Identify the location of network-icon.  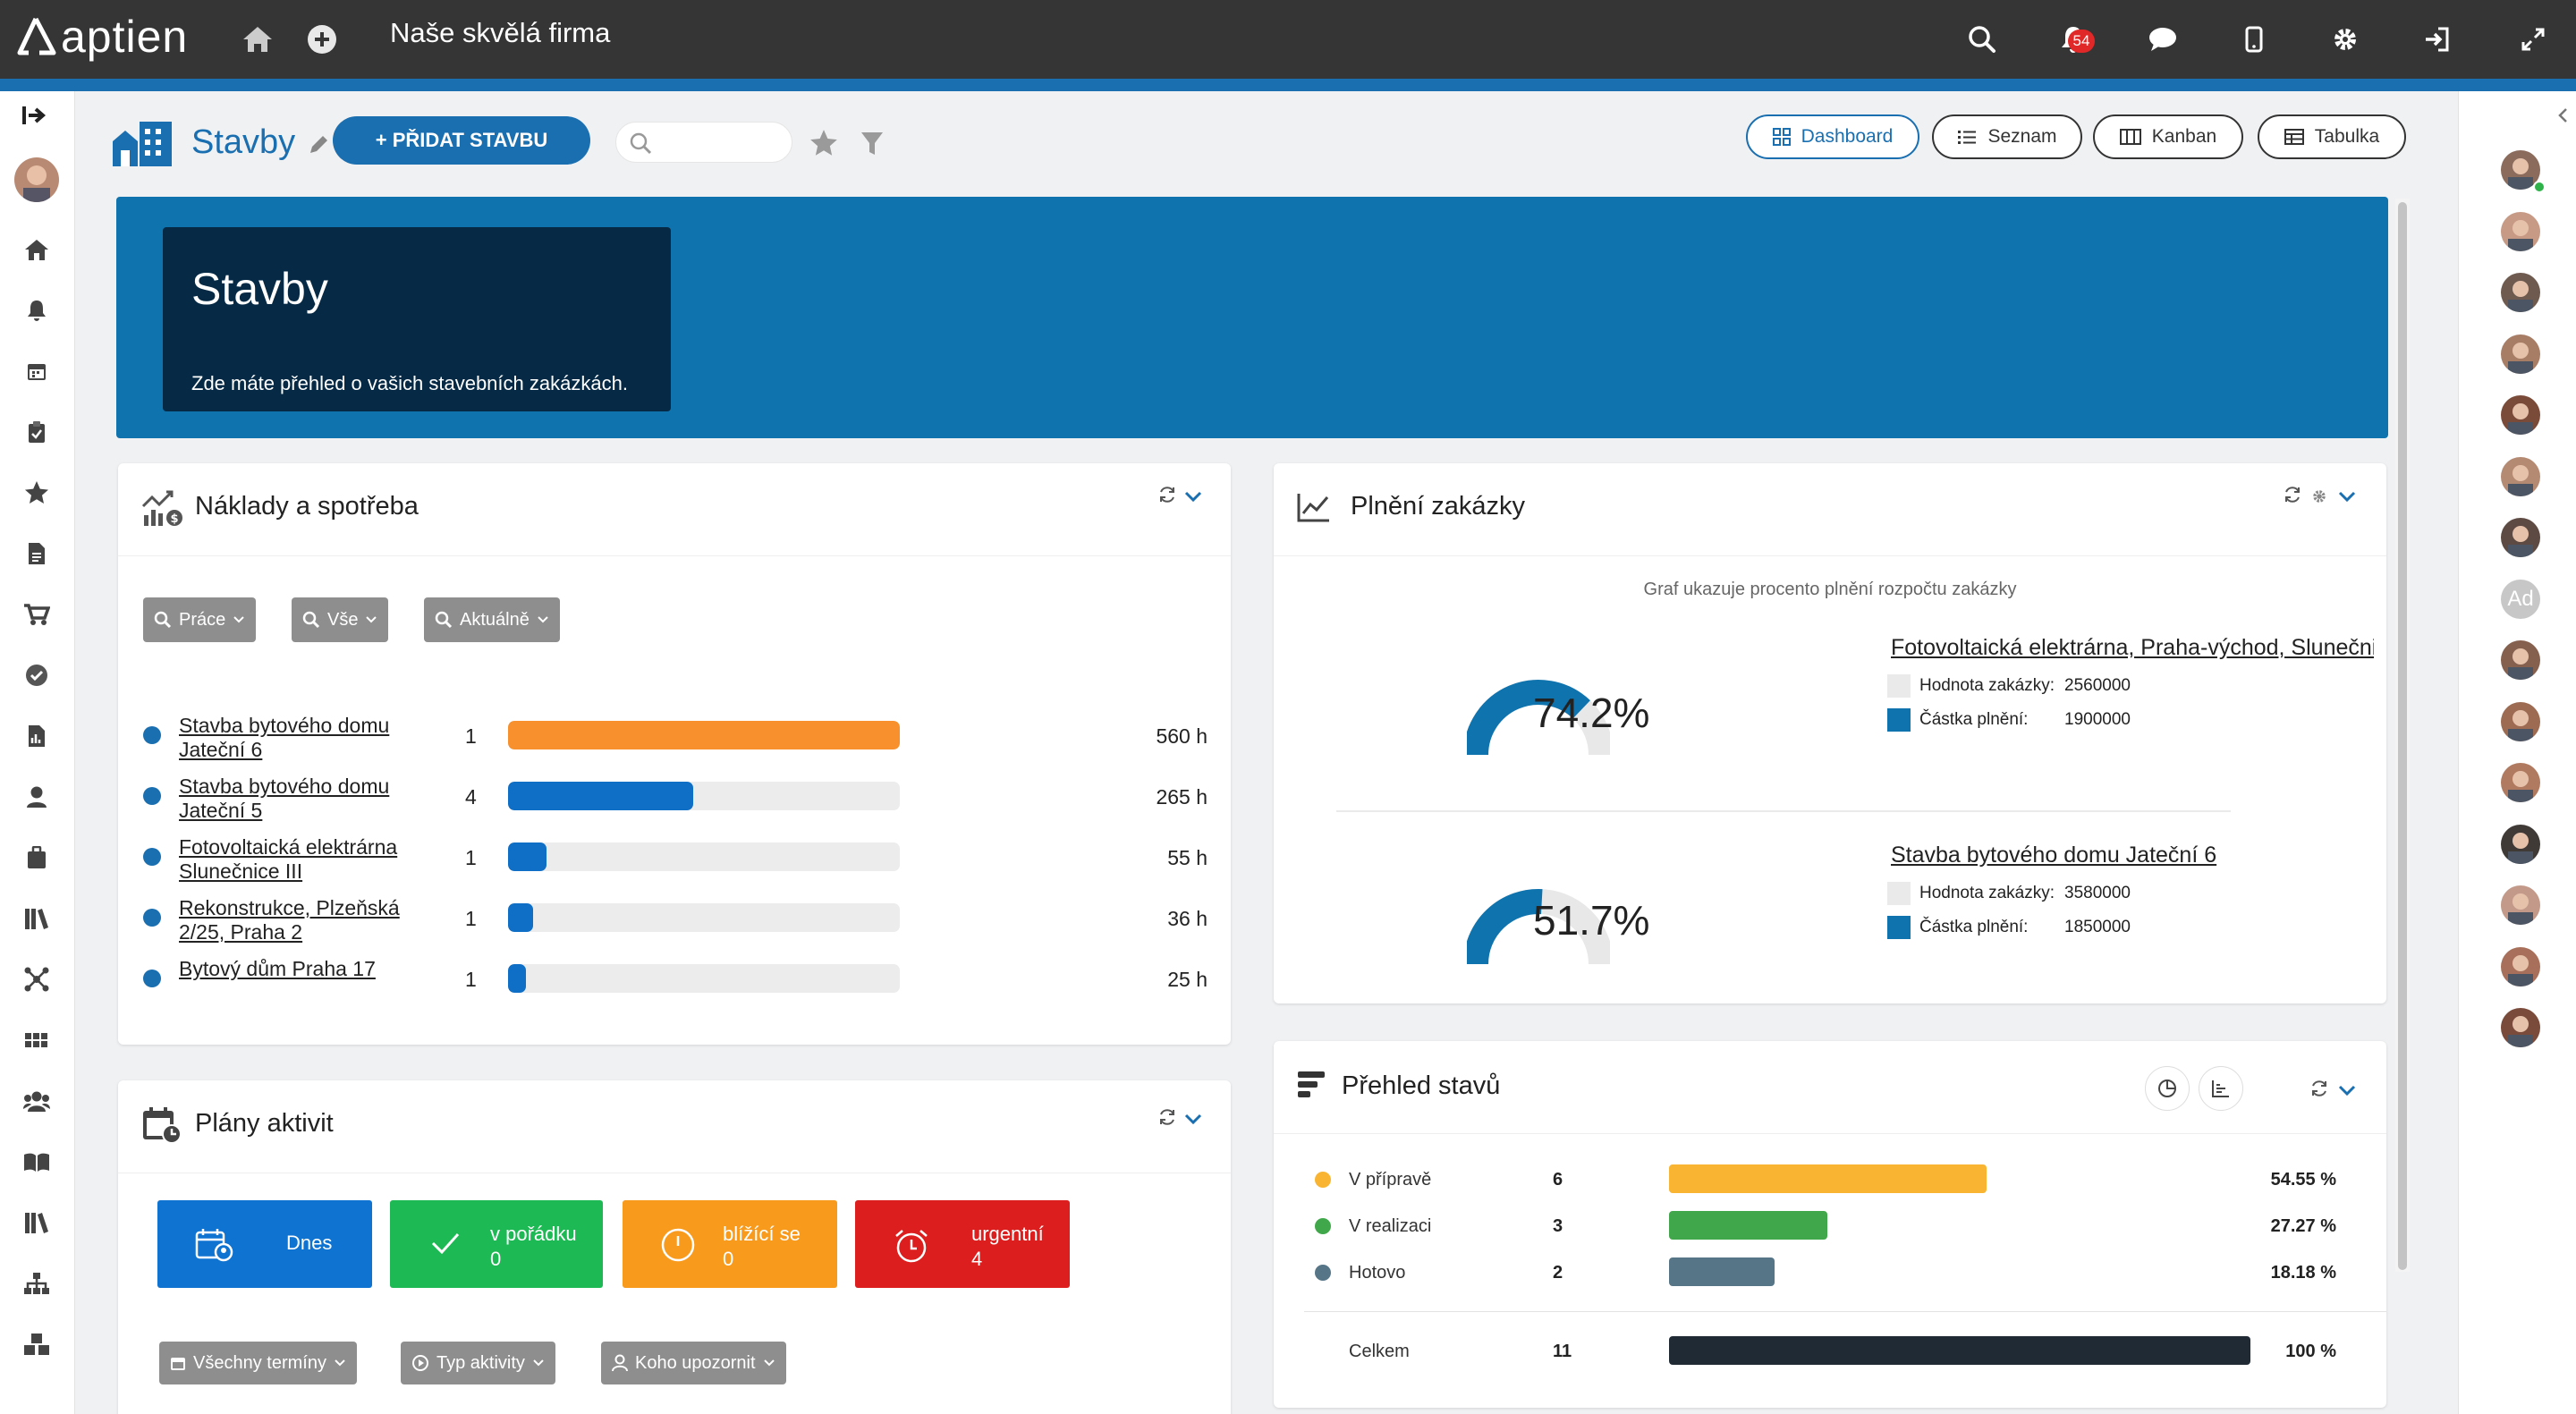
(37, 979).